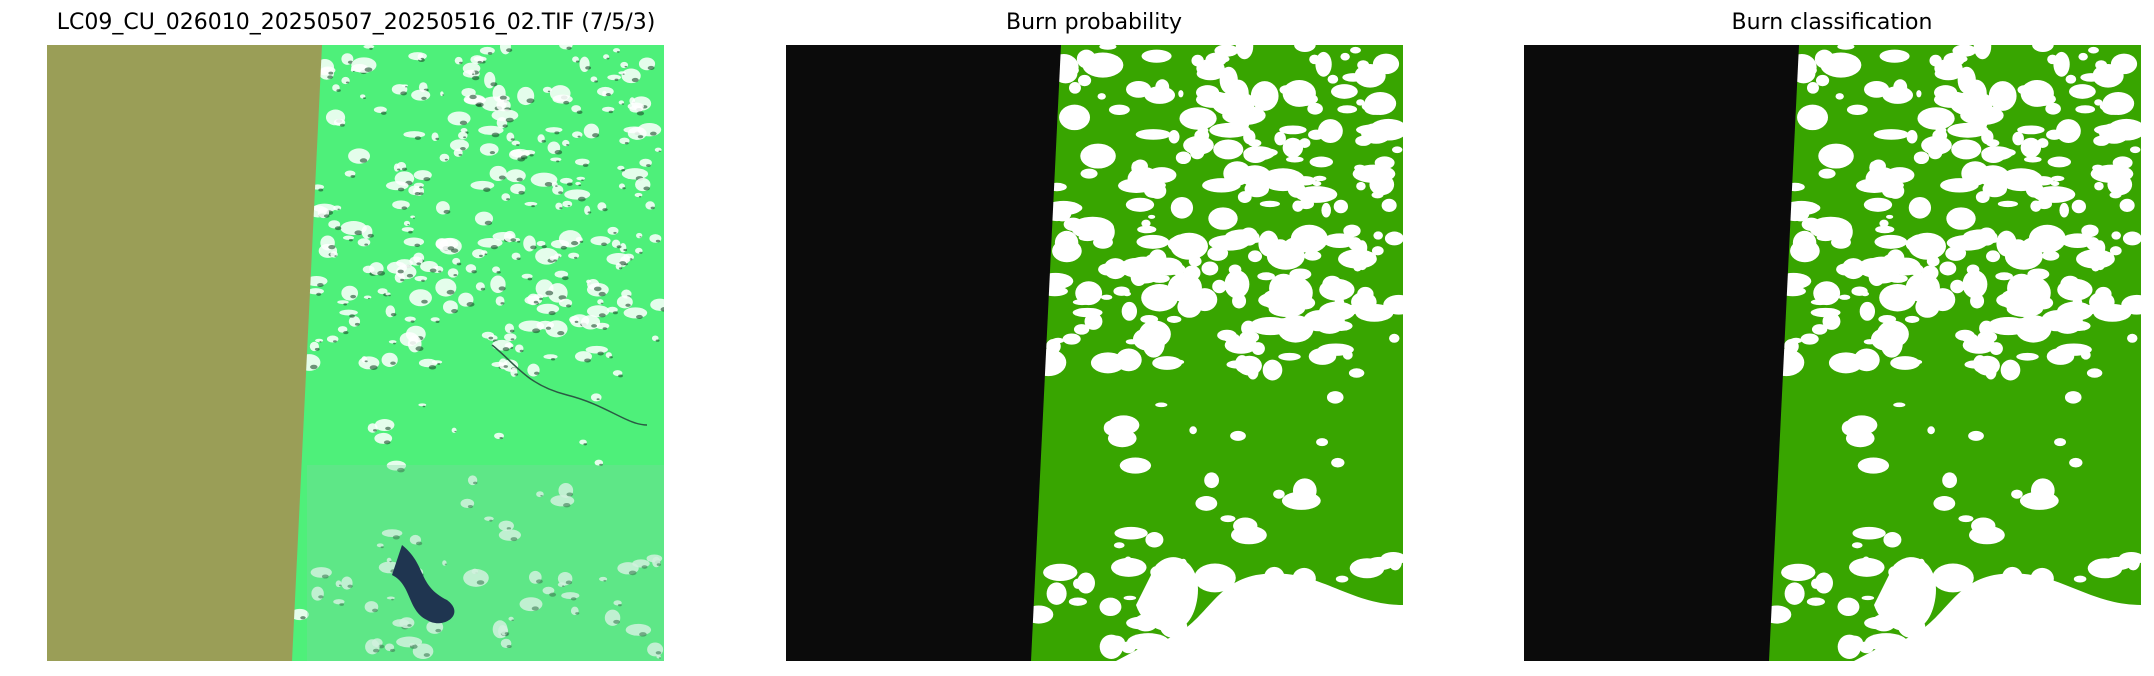 The width and height of the screenshot is (2154, 676). I want to click on no-data-area, so click(1661, 353).